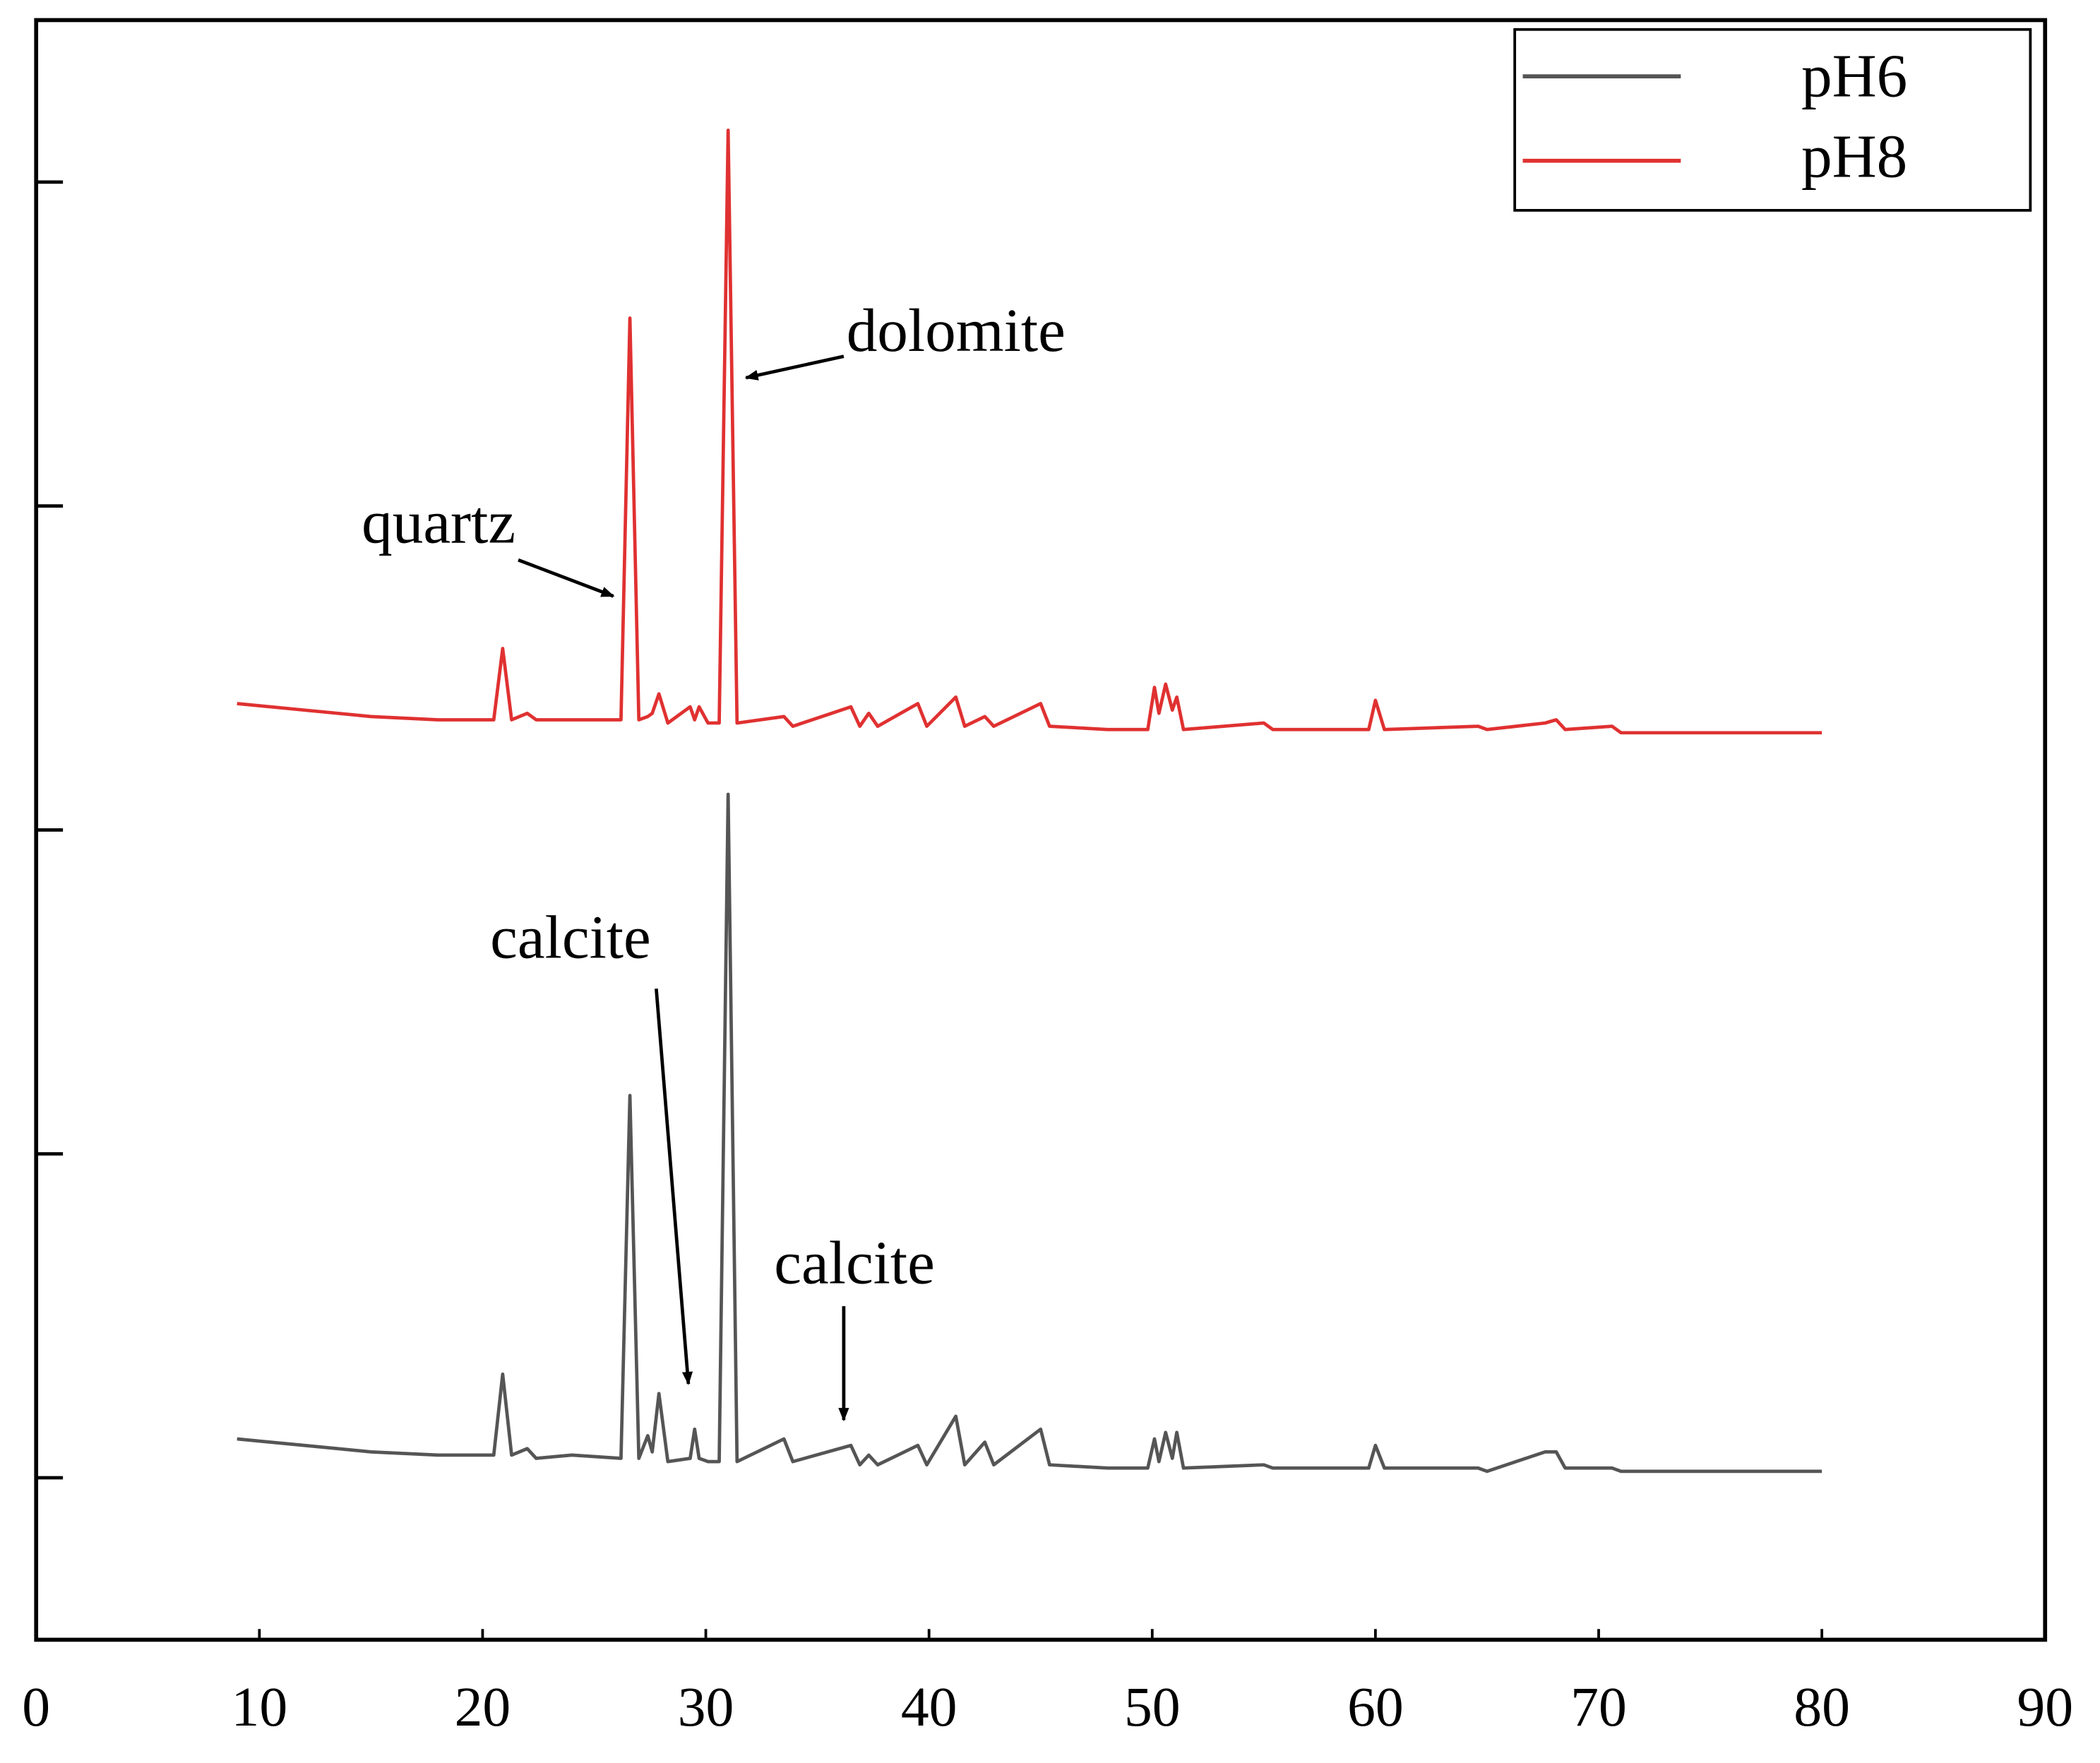 This screenshot has height=1763, width=2100. Describe the element at coordinates (1854, 76) in the screenshot. I see `legend-label: pH6` at that location.